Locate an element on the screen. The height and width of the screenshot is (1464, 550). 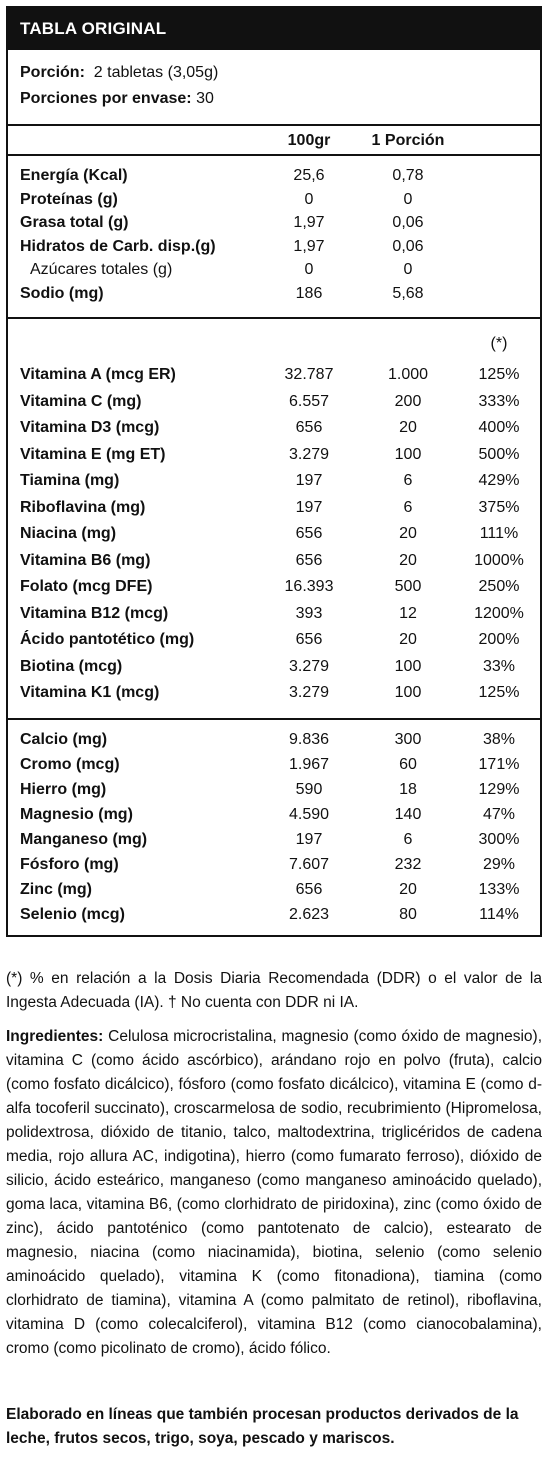
value-100gr: 4.590 is located at coordinates (309, 814).